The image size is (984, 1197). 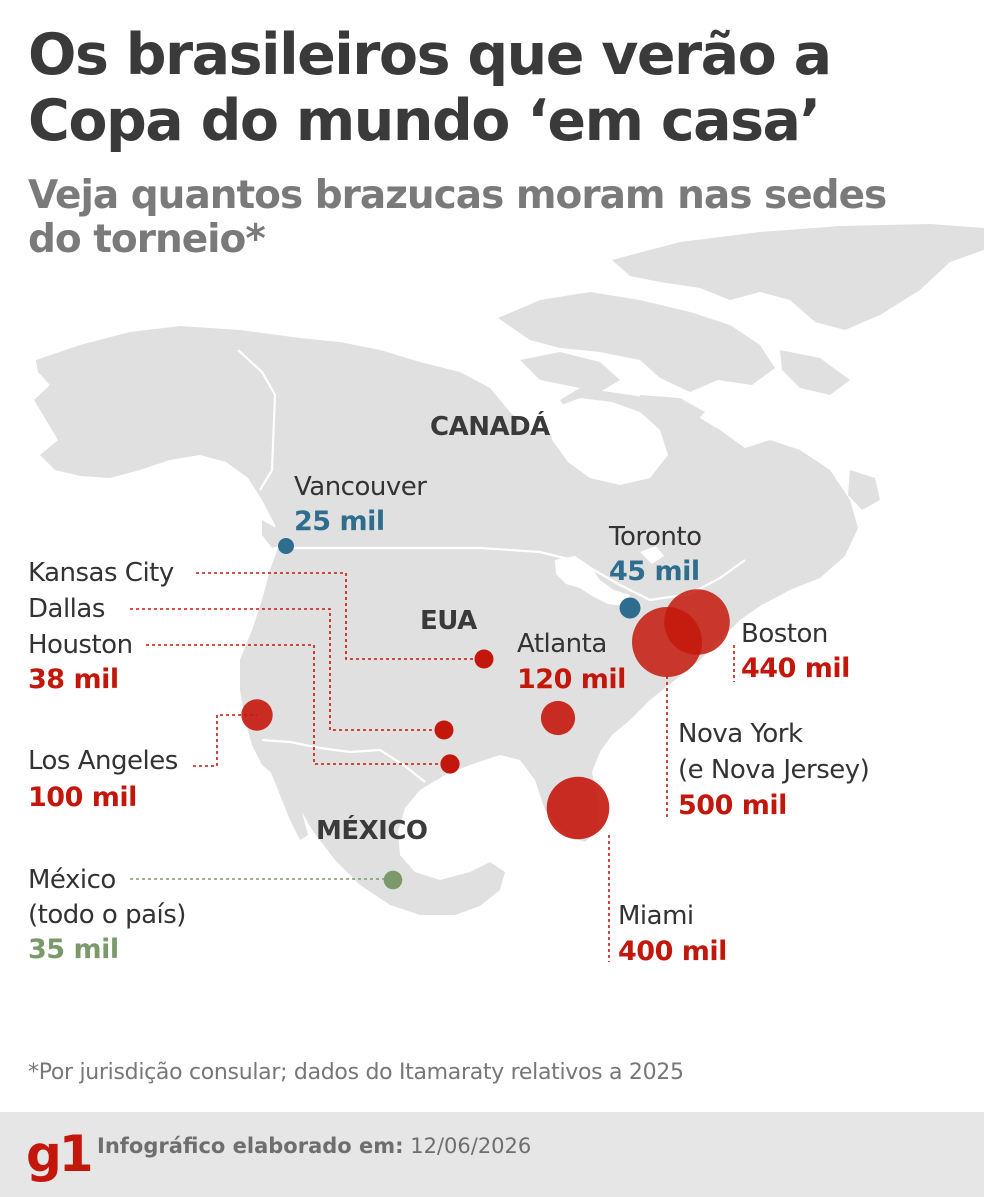 I want to click on g1-logo: g1, so click(x=60, y=1154).